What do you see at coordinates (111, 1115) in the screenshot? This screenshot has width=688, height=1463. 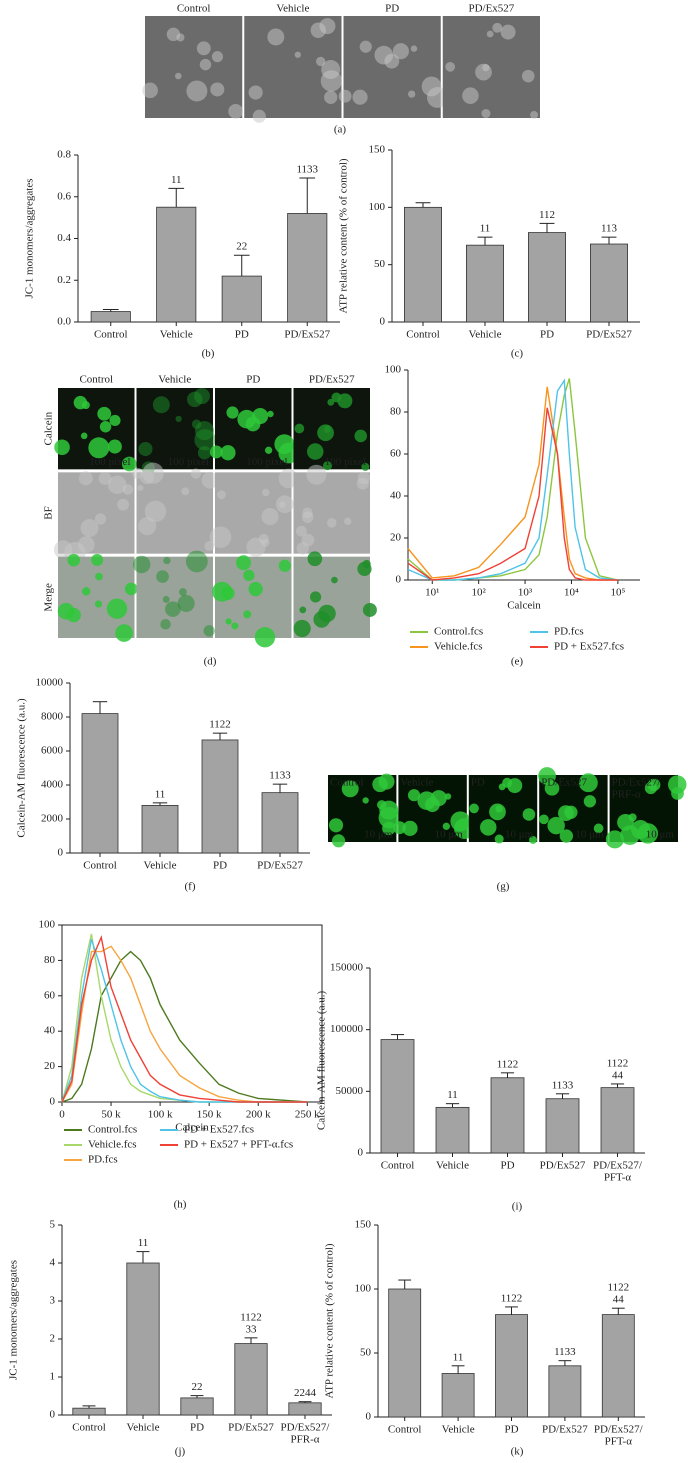 I see `x-tick-label: 50 k` at bounding box center [111, 1115].